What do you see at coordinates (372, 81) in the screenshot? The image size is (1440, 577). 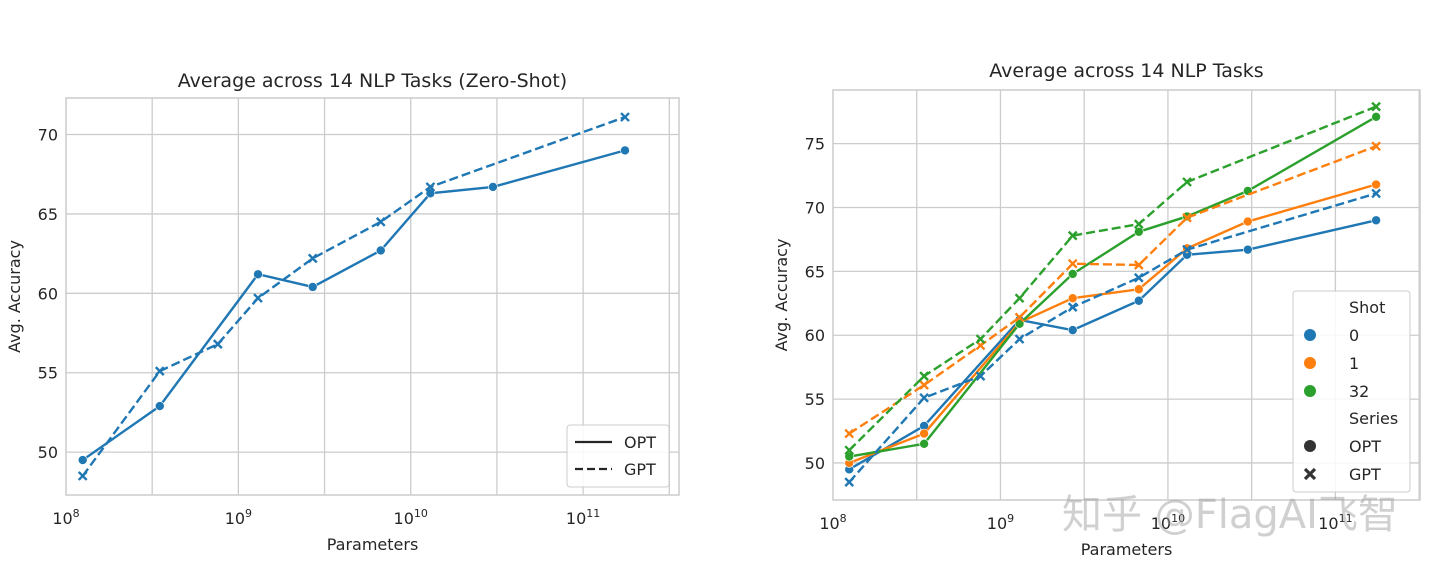 I see `chart-title: Average across 14 NLP Tasks (Zero-Shot)` at bounding box center [372, 81].